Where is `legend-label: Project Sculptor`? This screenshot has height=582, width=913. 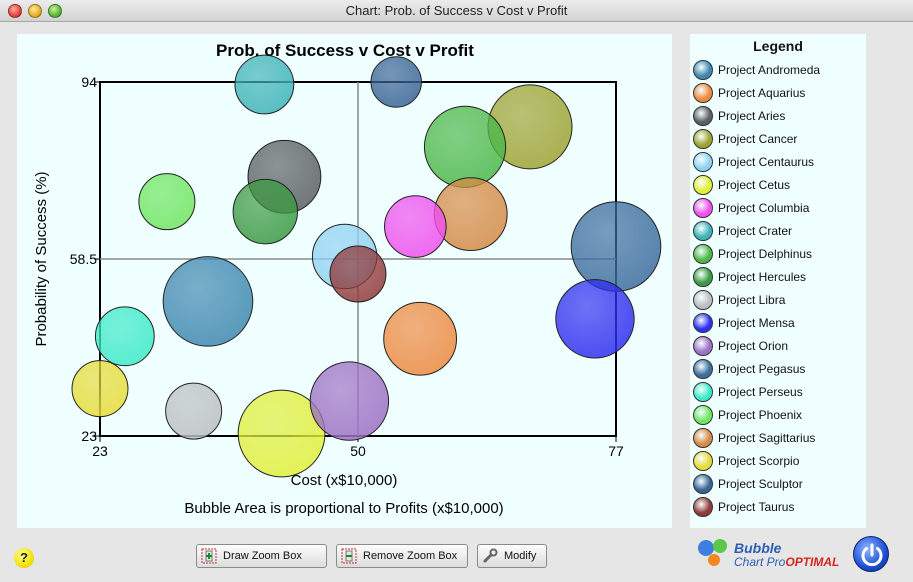 legend-label: Project Sculptor is located at coordinates (760, 484).